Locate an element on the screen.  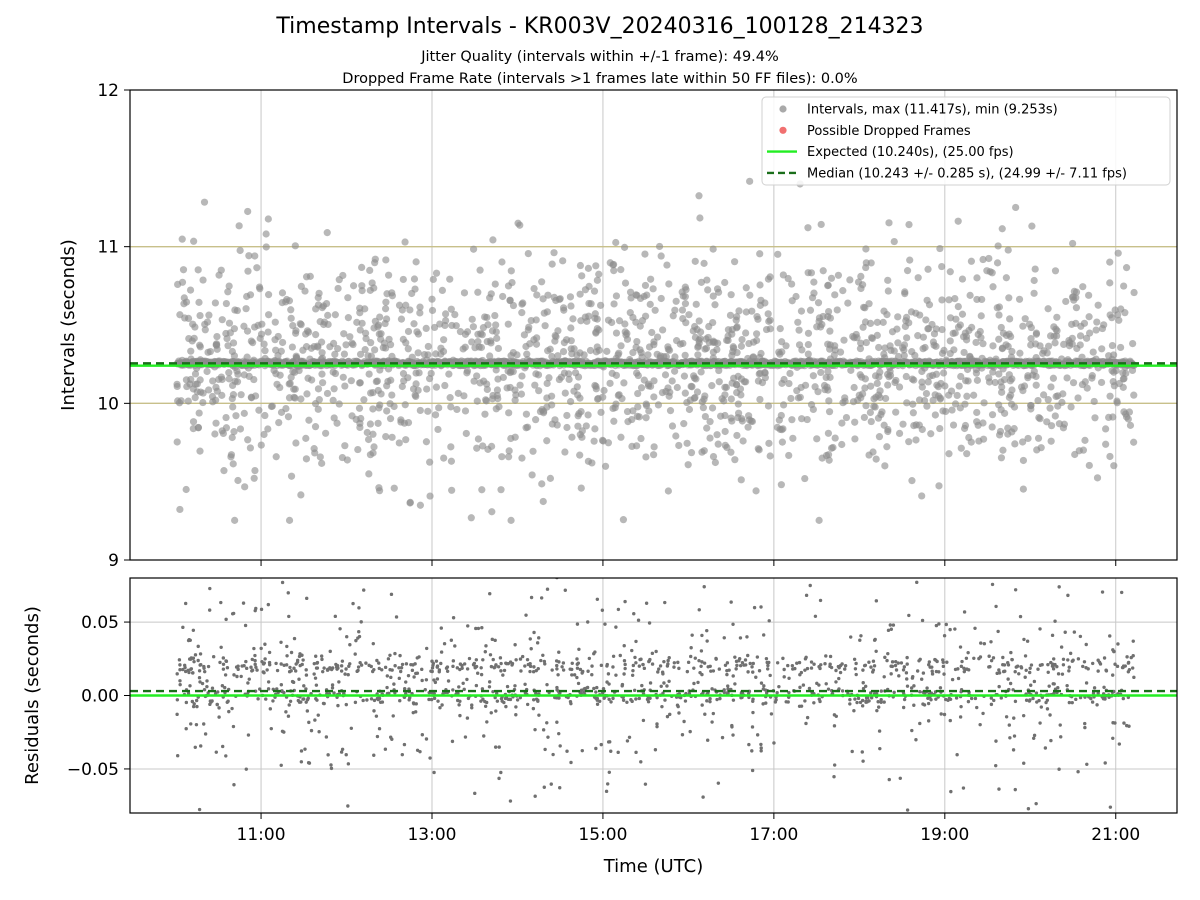
top-y-tick-label: 12 is located at coordinates (108, 91).